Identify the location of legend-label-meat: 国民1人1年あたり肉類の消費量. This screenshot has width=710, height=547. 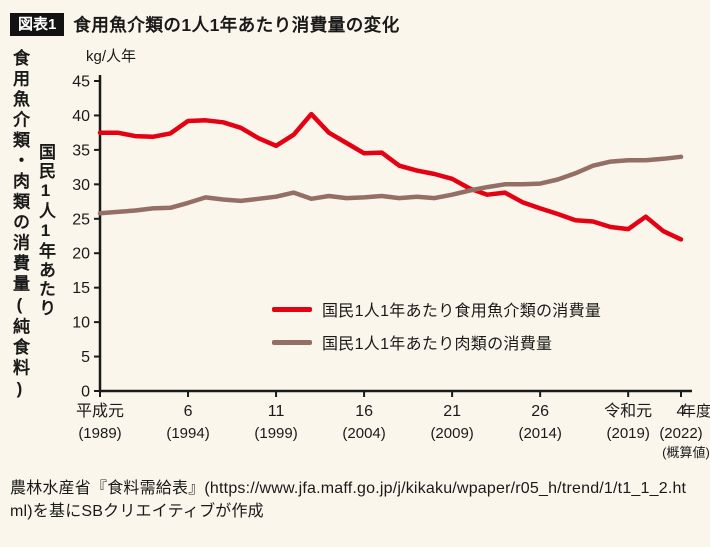
(437, 344).